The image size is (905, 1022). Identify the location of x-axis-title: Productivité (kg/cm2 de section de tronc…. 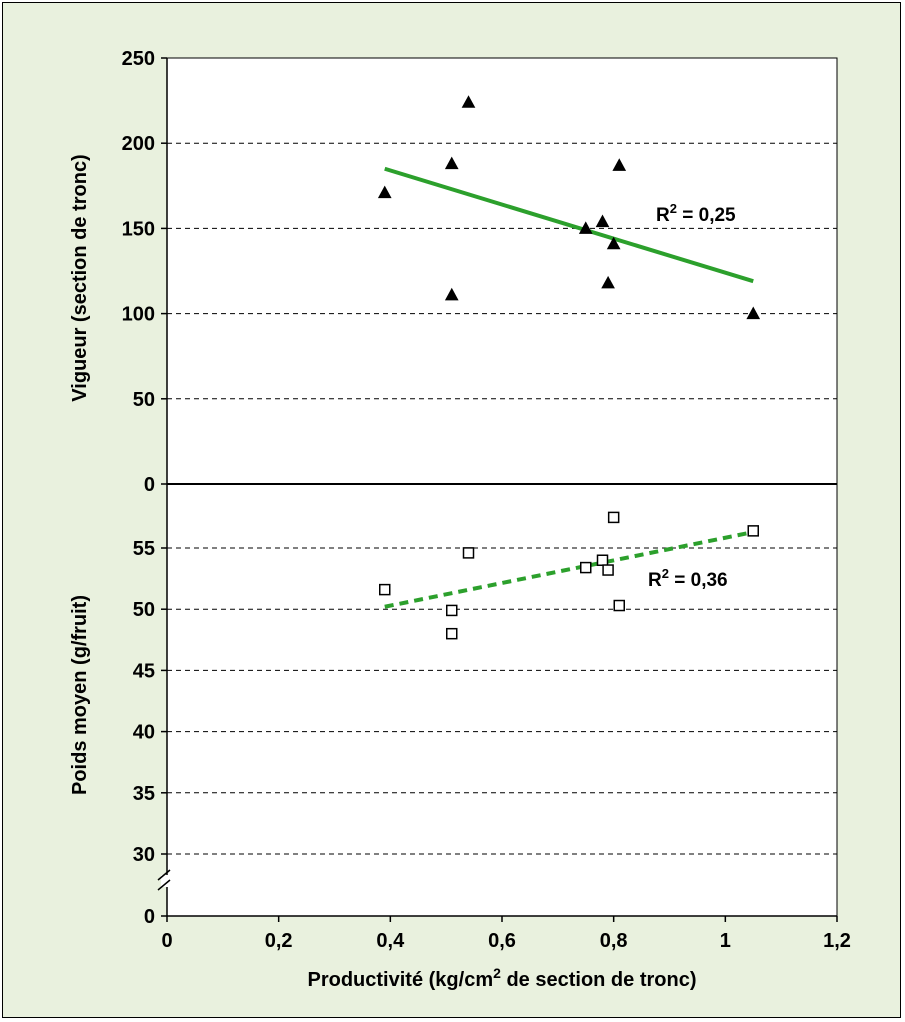
(502, 978).